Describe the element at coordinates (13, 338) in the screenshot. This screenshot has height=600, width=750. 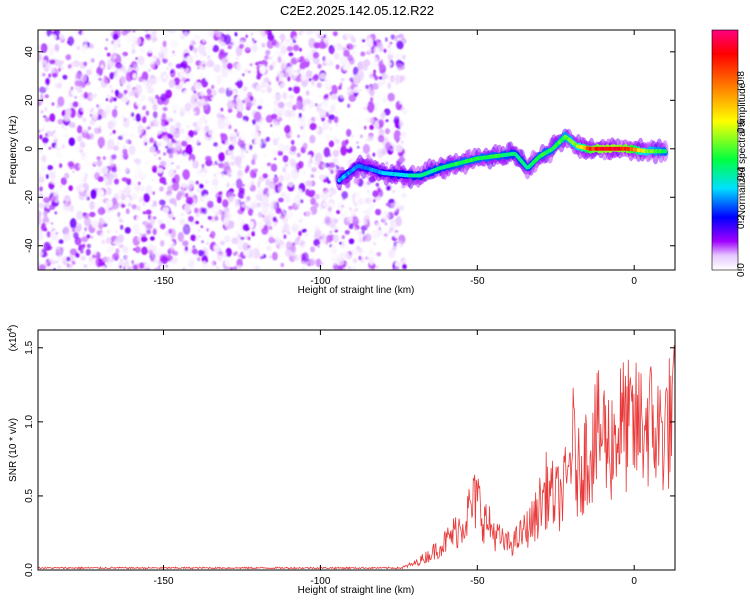
I see `snr-y-multiplier: (x104)` at that location.